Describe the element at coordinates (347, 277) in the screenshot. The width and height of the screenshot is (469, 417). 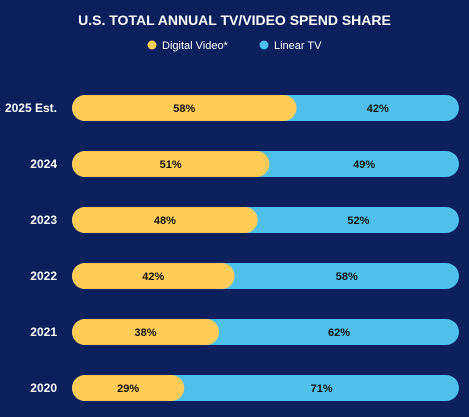
I see `value-label-linear-tv: 58%` at that location.